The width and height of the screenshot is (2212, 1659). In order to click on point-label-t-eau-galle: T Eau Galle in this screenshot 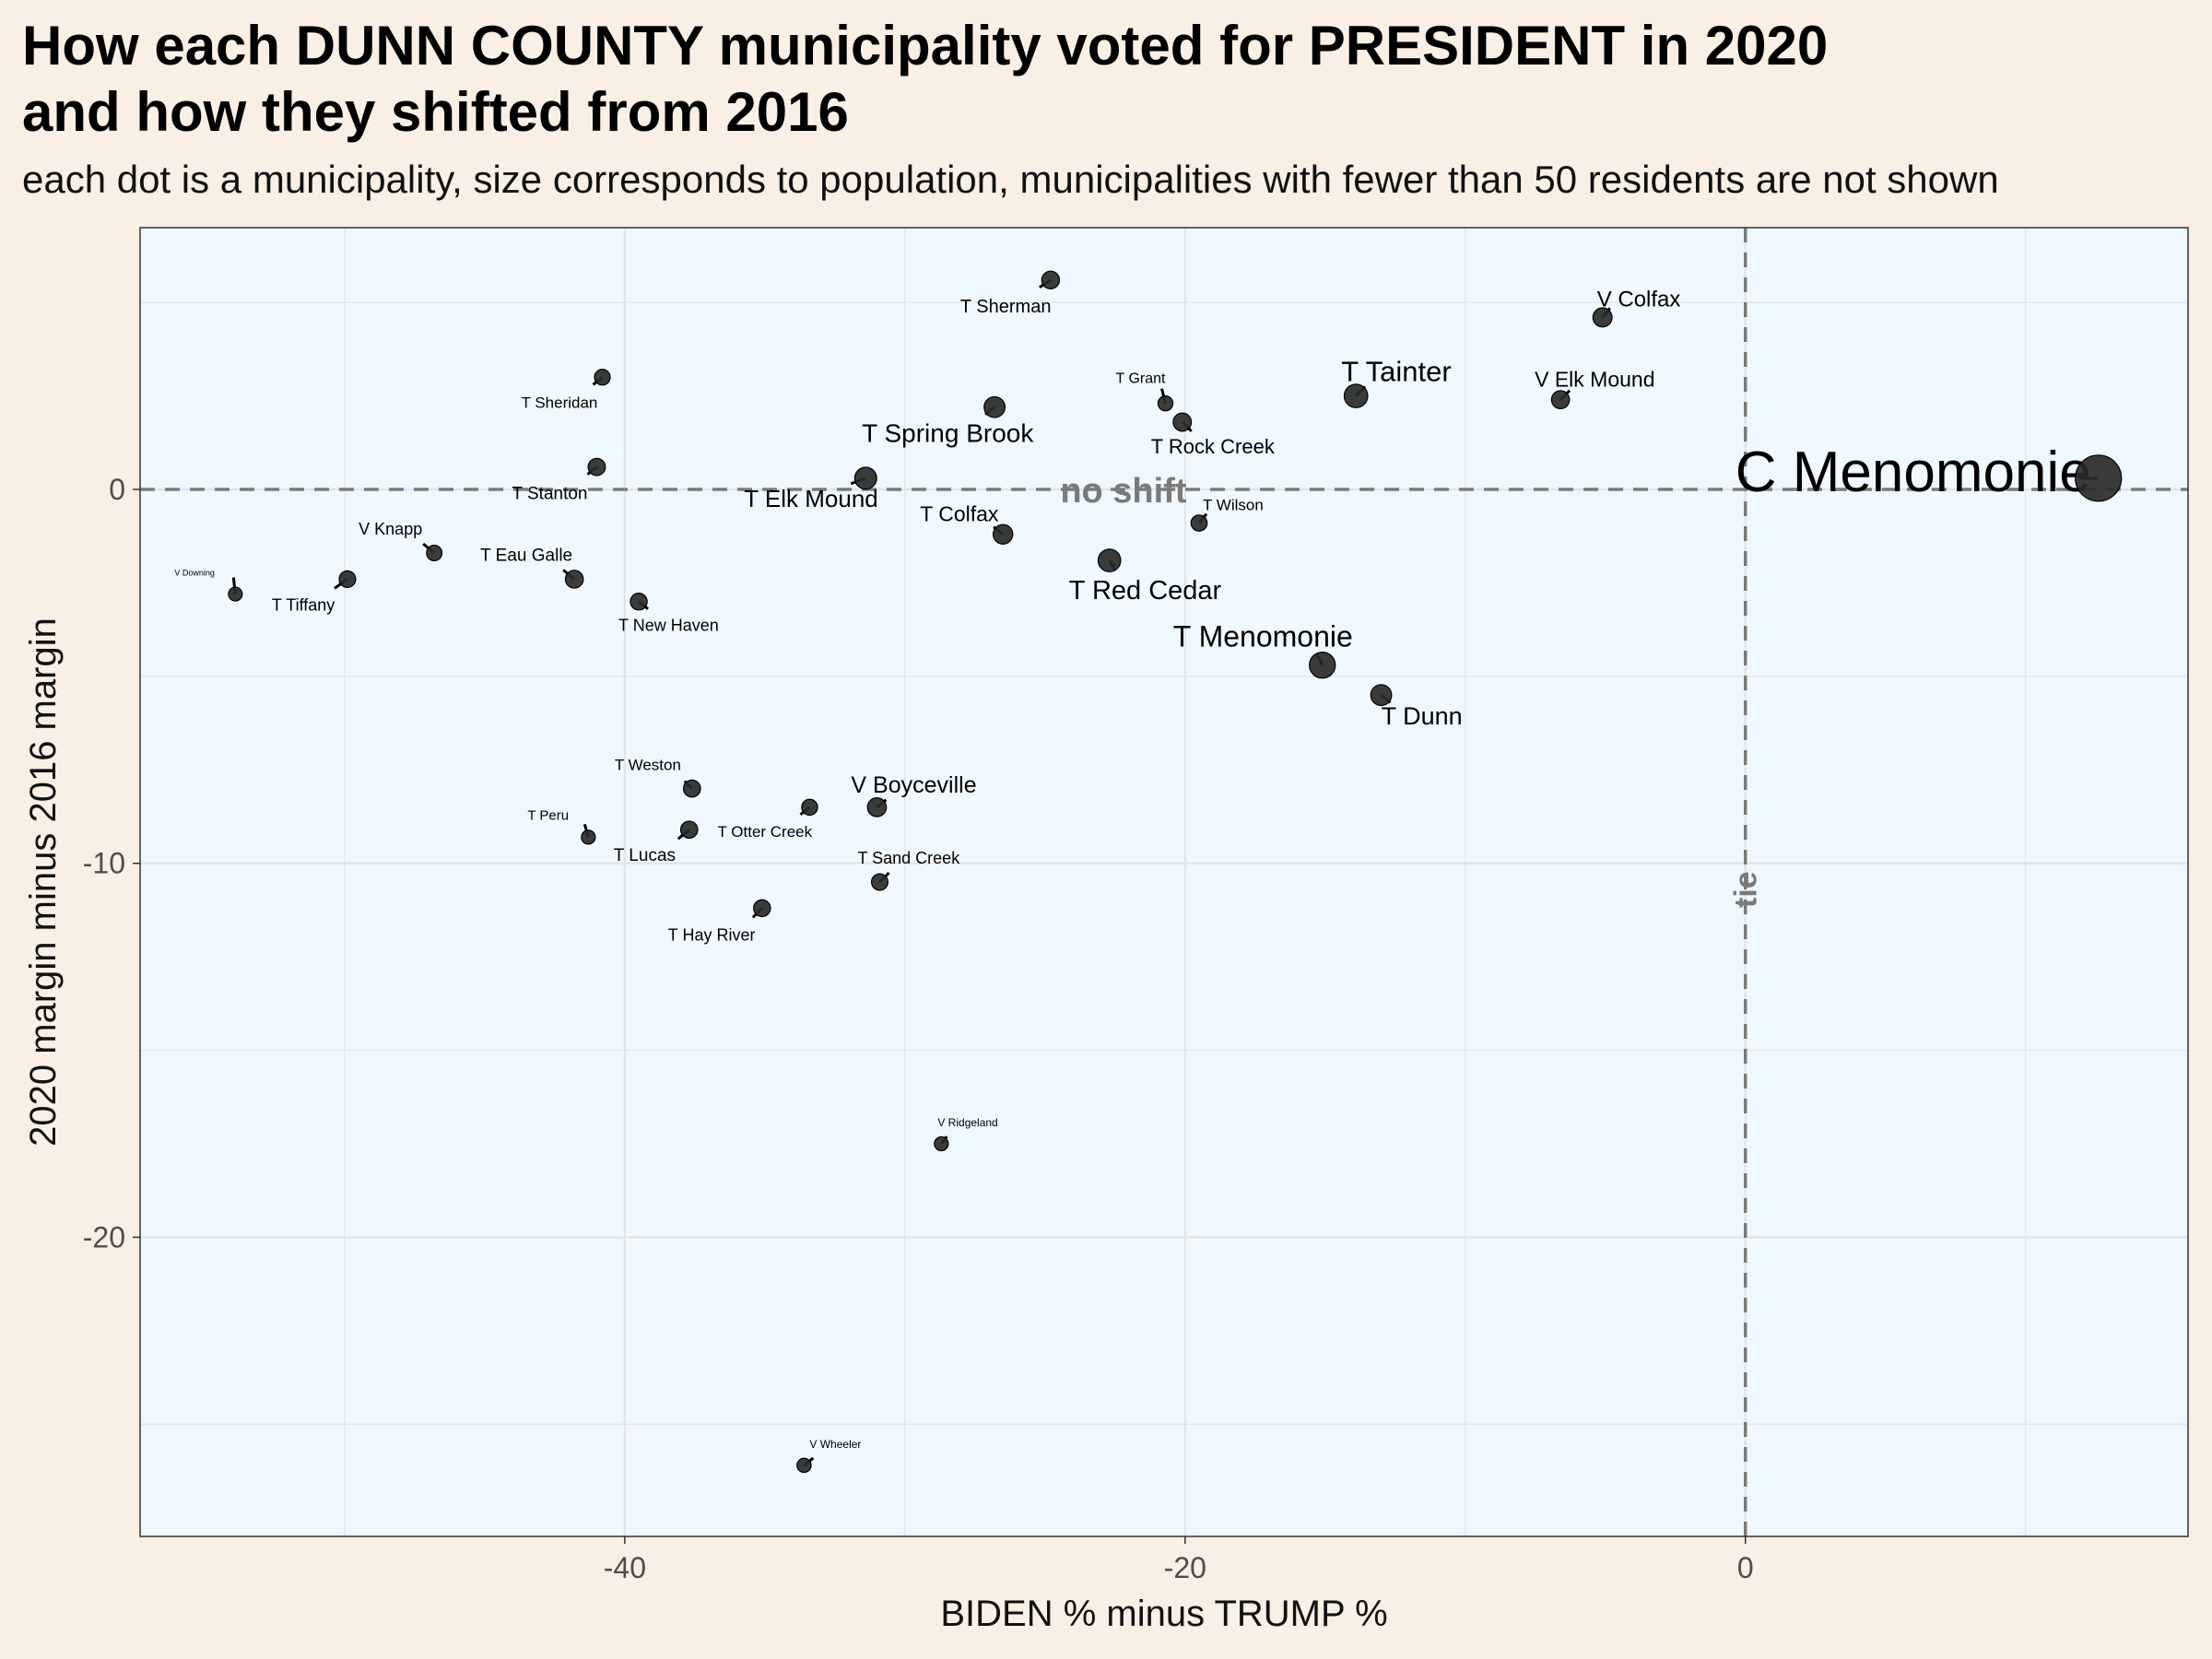, I will do `click(526, 555)`.